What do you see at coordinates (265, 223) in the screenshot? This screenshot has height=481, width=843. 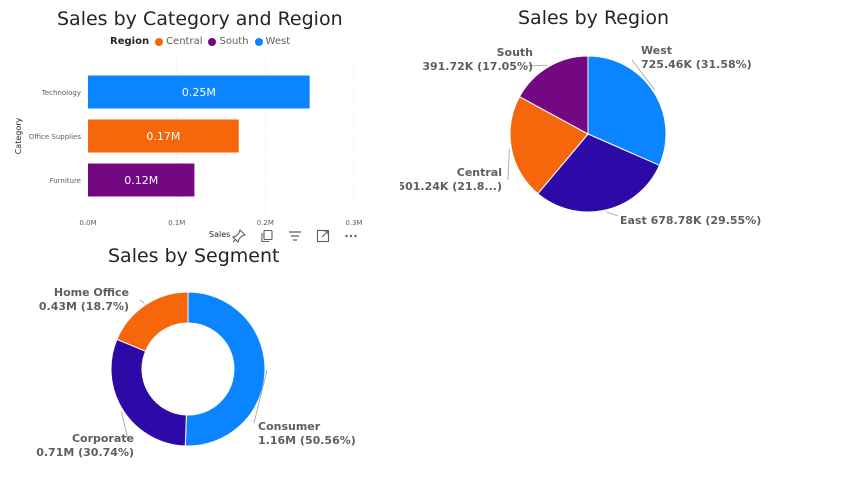 I see `x-tick-label: 0.2M` at bounding box center [265, 223].